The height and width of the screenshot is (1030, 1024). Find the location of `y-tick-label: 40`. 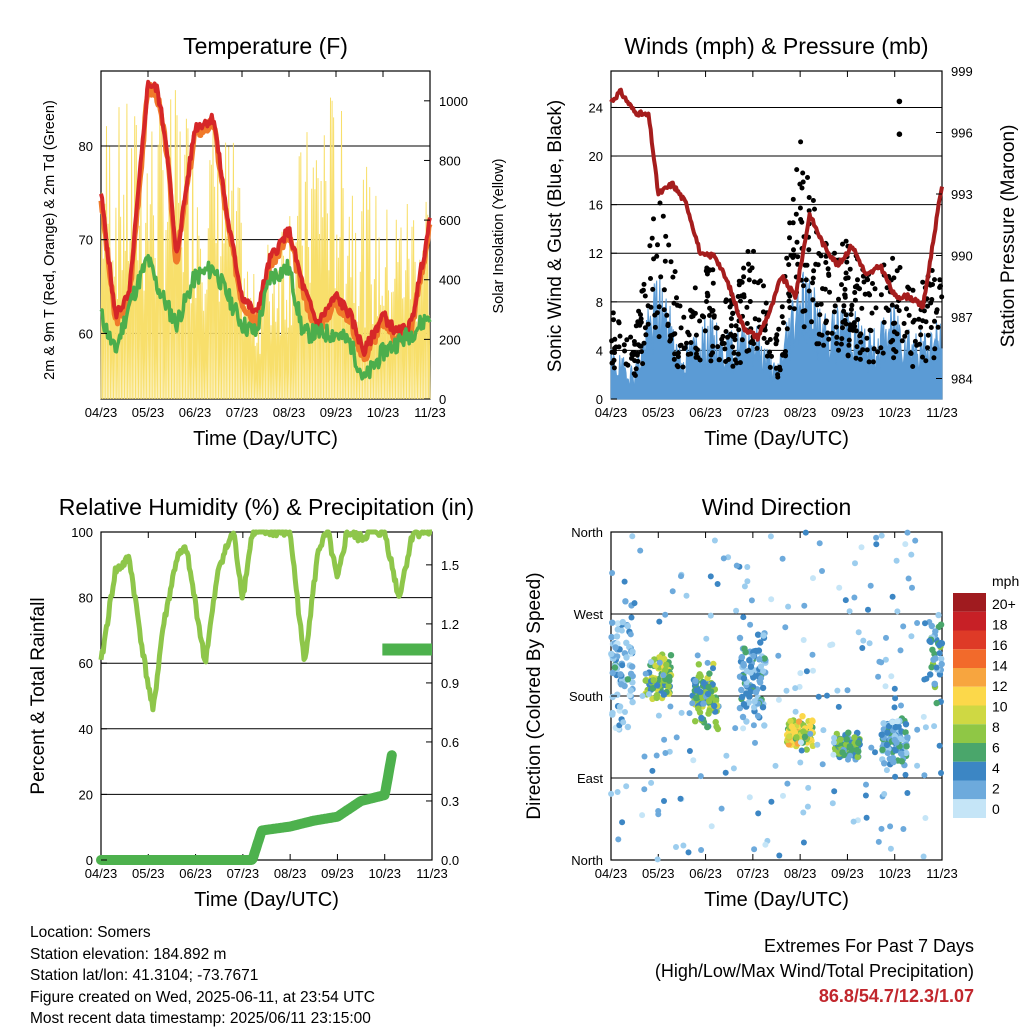

y-tick-label: 40 is located at coordinates (86, 729).